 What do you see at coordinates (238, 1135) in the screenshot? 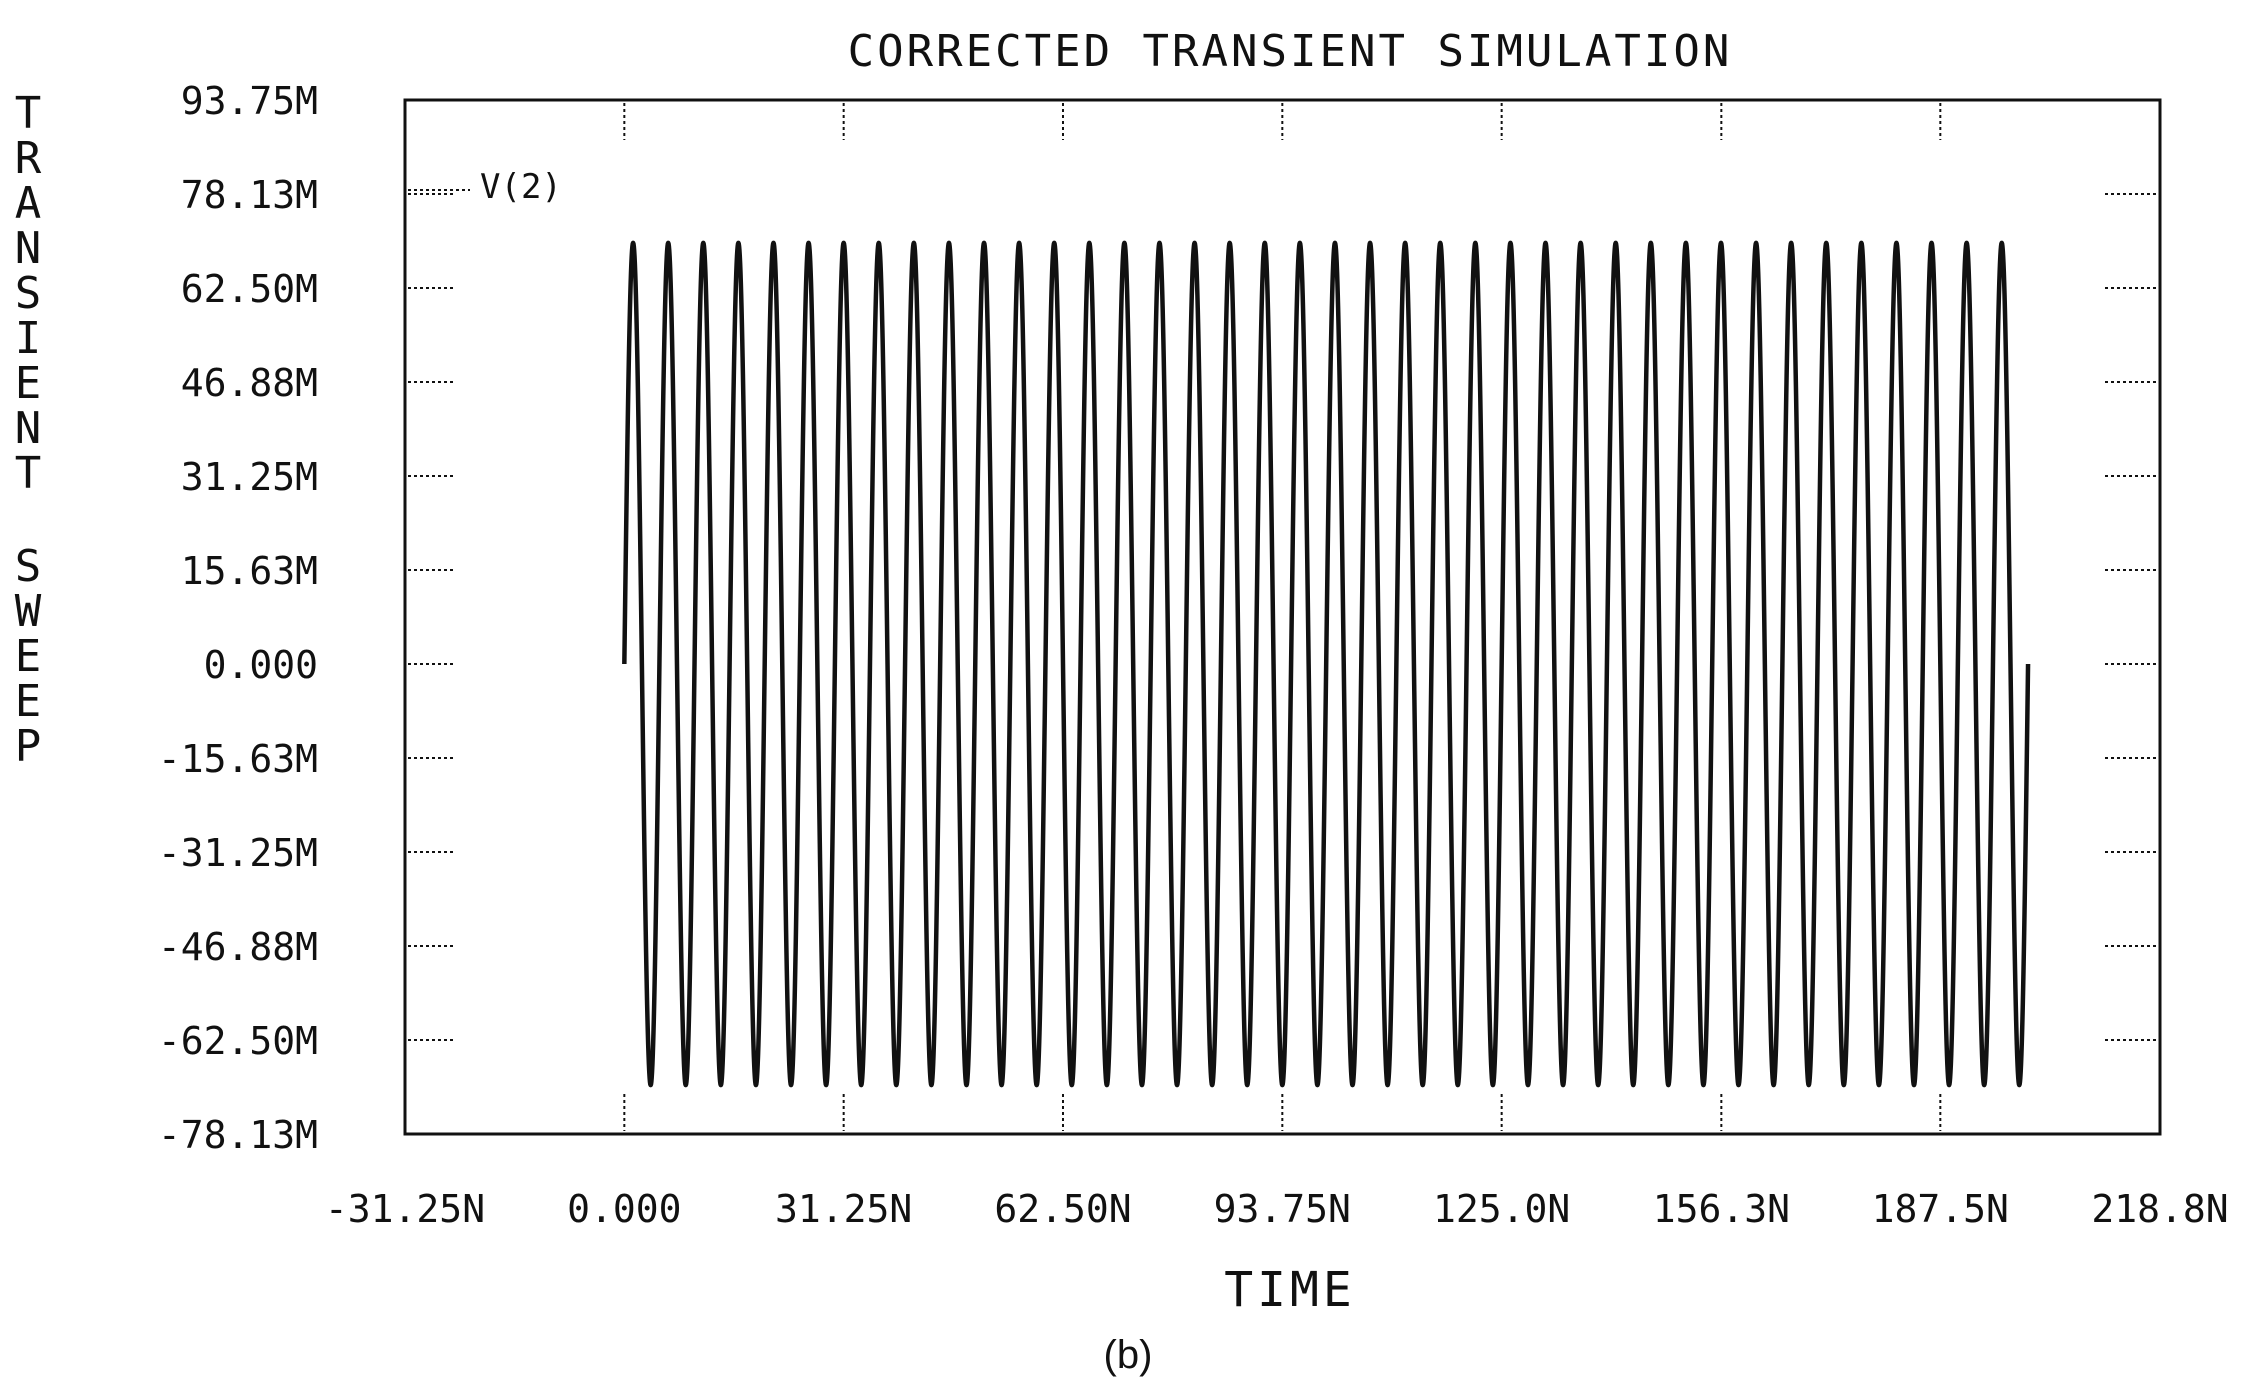
I see `y-tick-label: -78.13M` at bounding box center [238, 1135].